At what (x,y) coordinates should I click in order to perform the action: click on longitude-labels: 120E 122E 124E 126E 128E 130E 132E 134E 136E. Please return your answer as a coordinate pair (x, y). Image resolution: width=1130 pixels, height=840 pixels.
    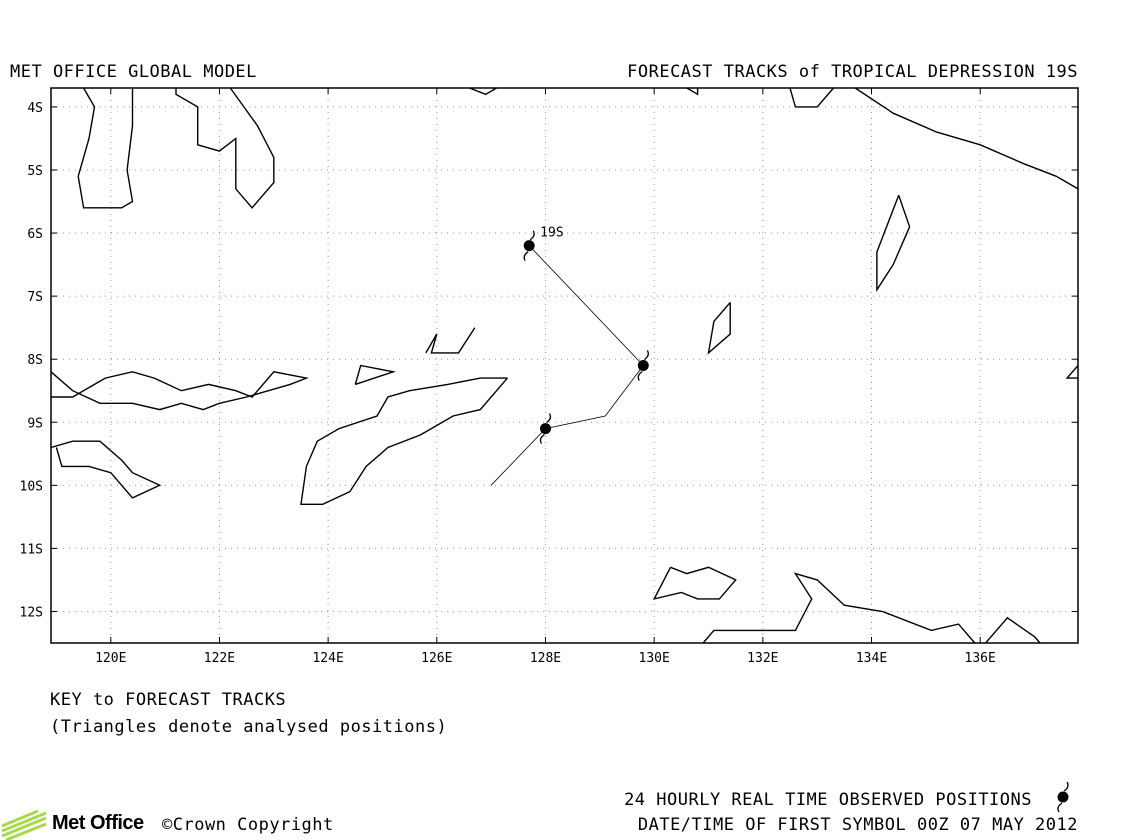
    Looking at the image, I should click on (545, 658).